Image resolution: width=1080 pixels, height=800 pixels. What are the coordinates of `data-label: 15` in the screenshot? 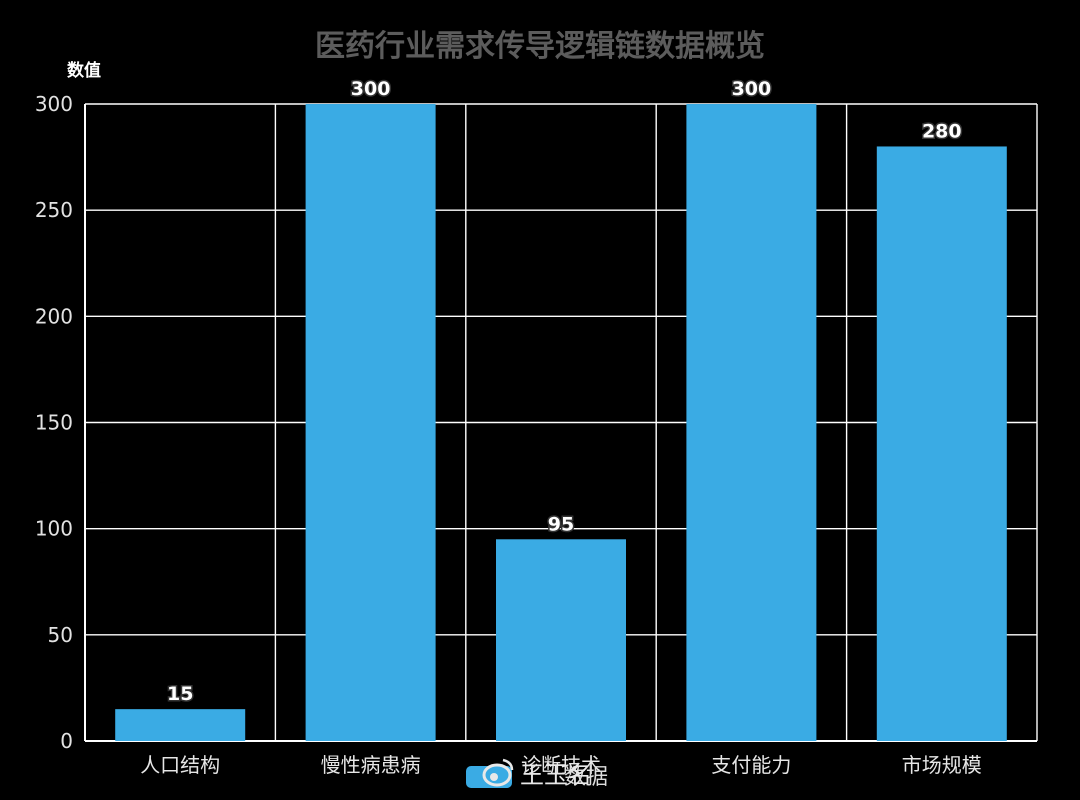 It's located at (180, 694).